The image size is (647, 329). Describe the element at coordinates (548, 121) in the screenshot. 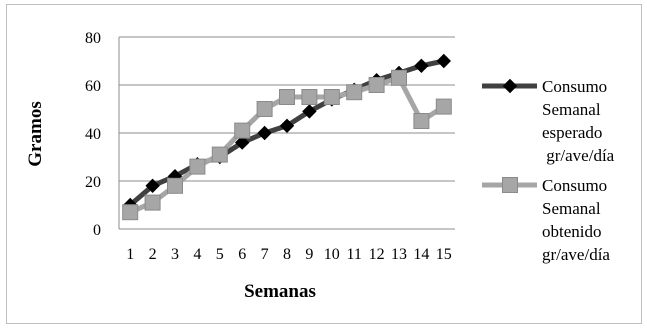

I see `legend-item-1: Consumo Semanal esperado gr/ave/día` at that location.